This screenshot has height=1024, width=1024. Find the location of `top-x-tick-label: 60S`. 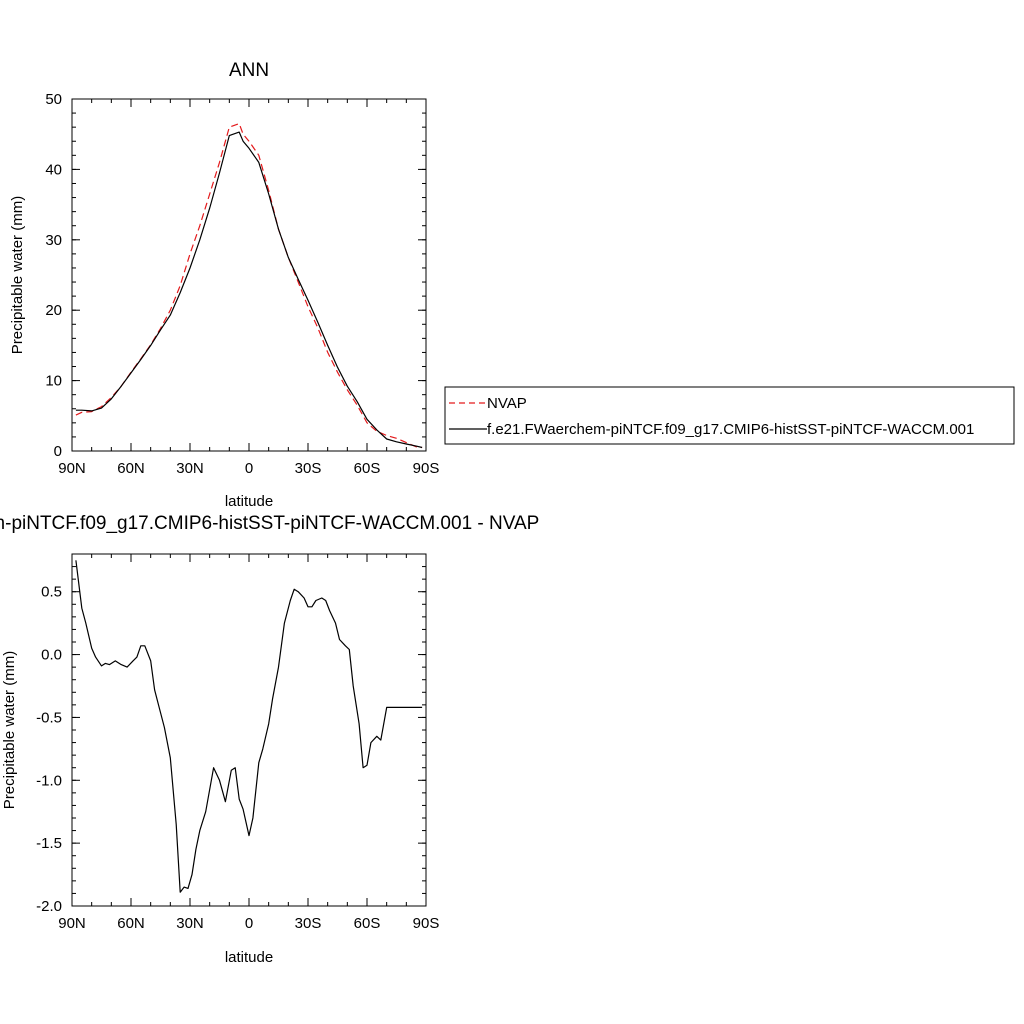

top-x-tick-label: 60S is located at coordinates (367, 468).